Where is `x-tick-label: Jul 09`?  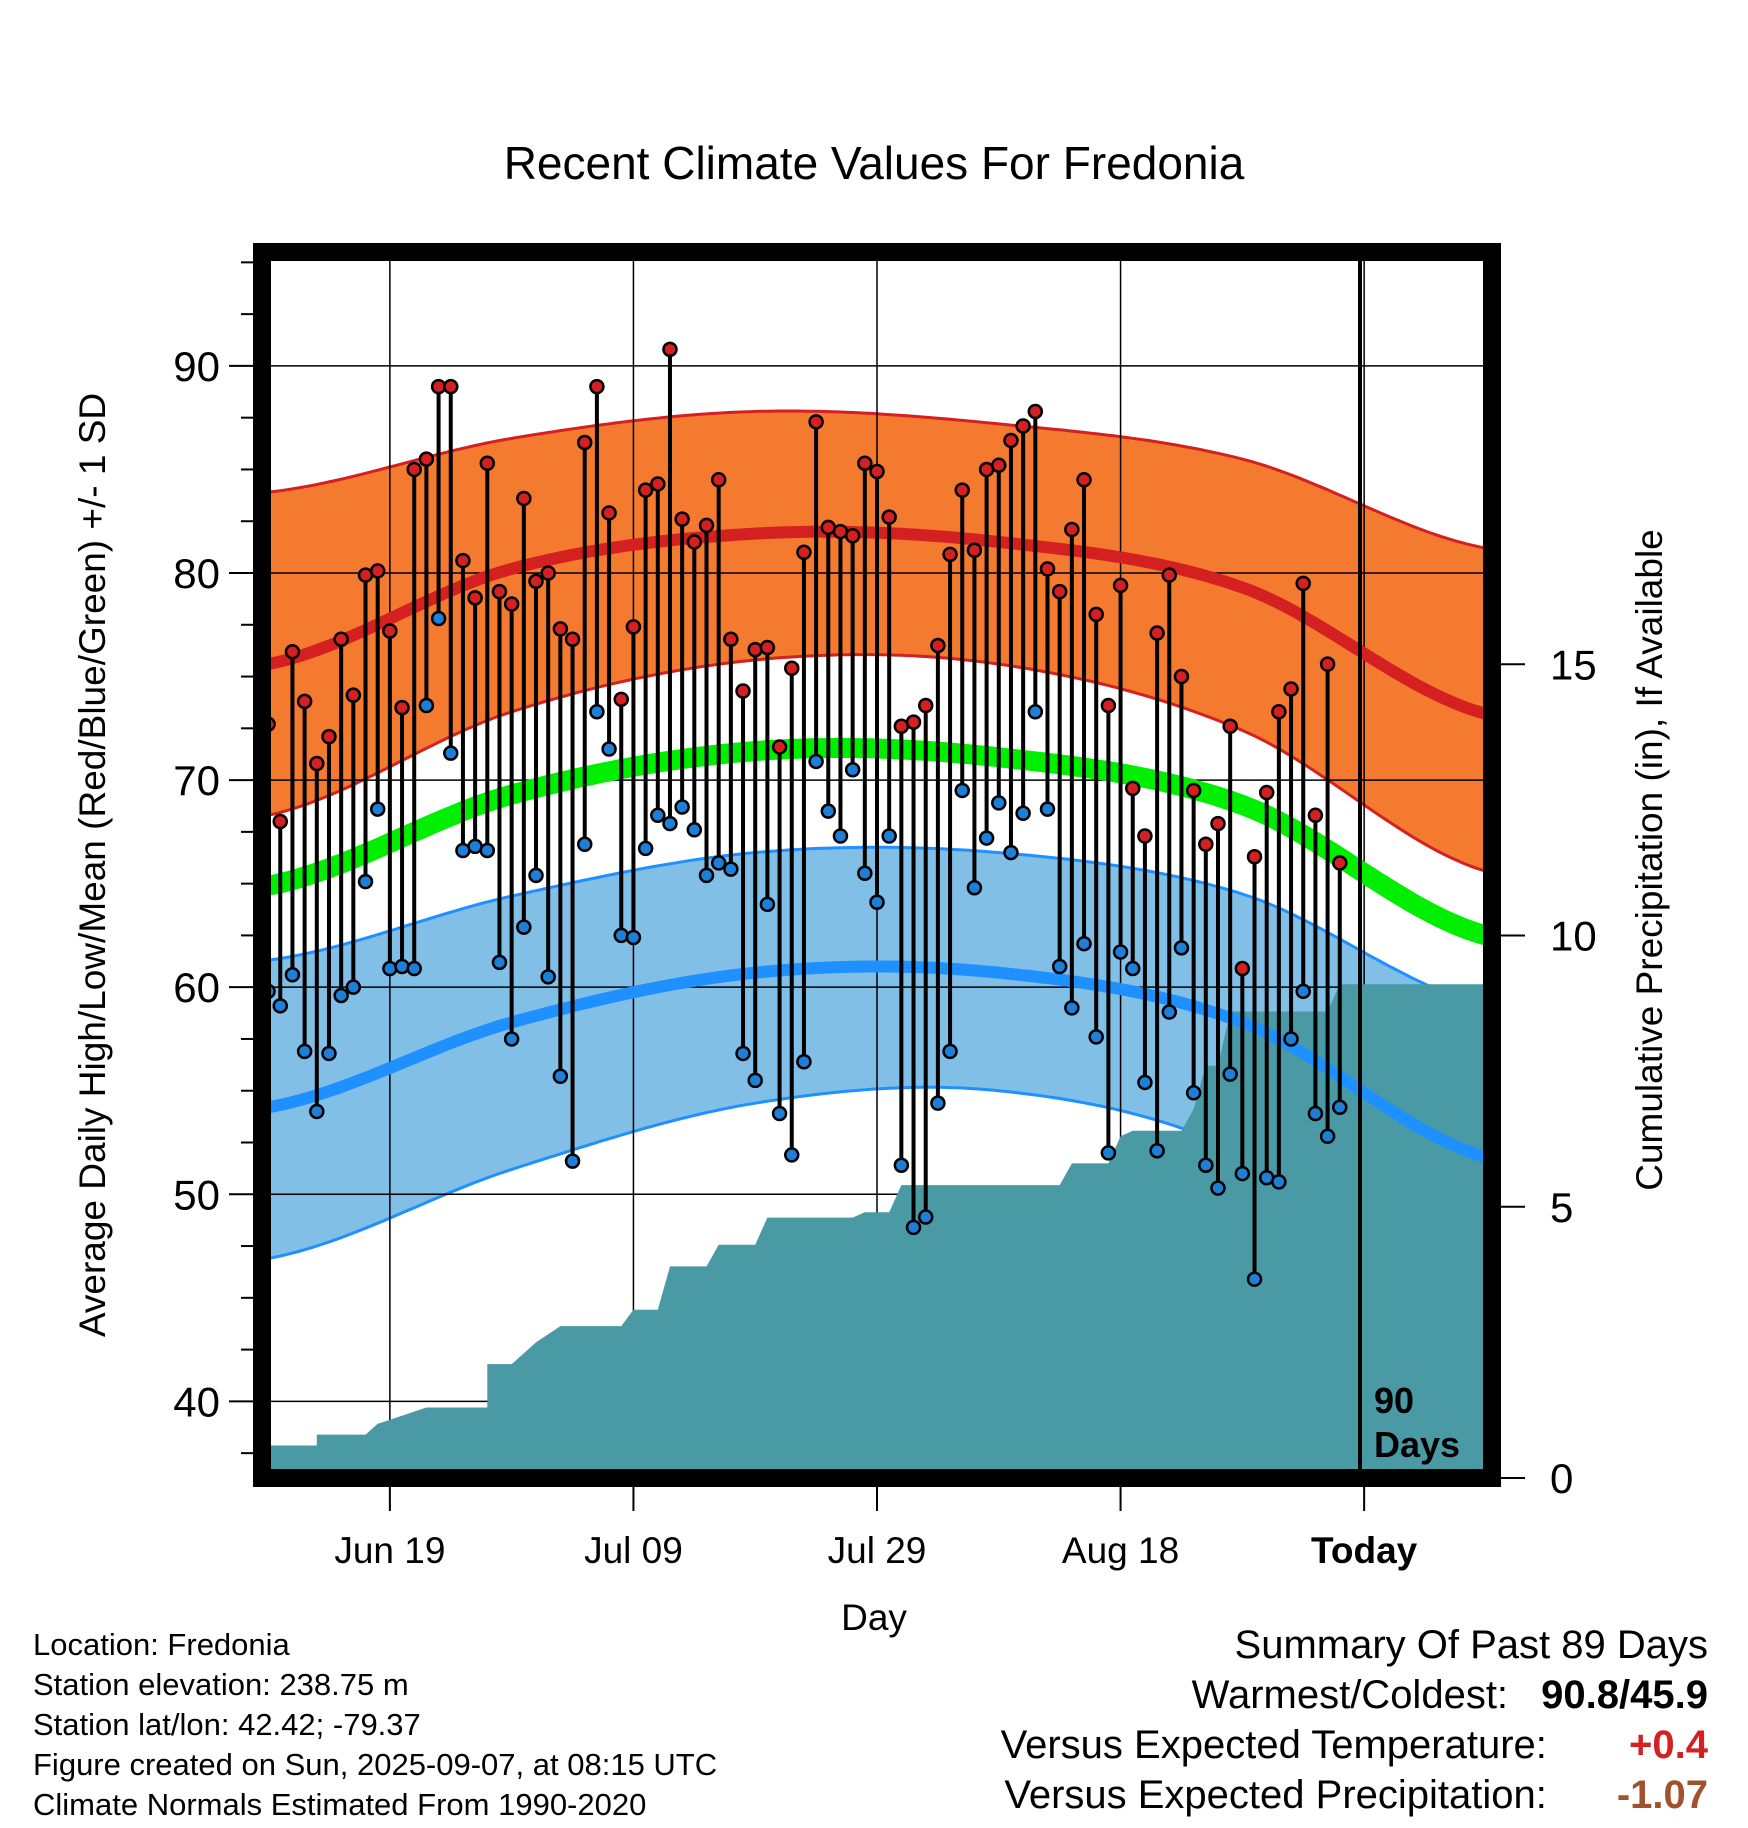 x-tick-label: Jul 09 is located at coordinates (633, 1550).